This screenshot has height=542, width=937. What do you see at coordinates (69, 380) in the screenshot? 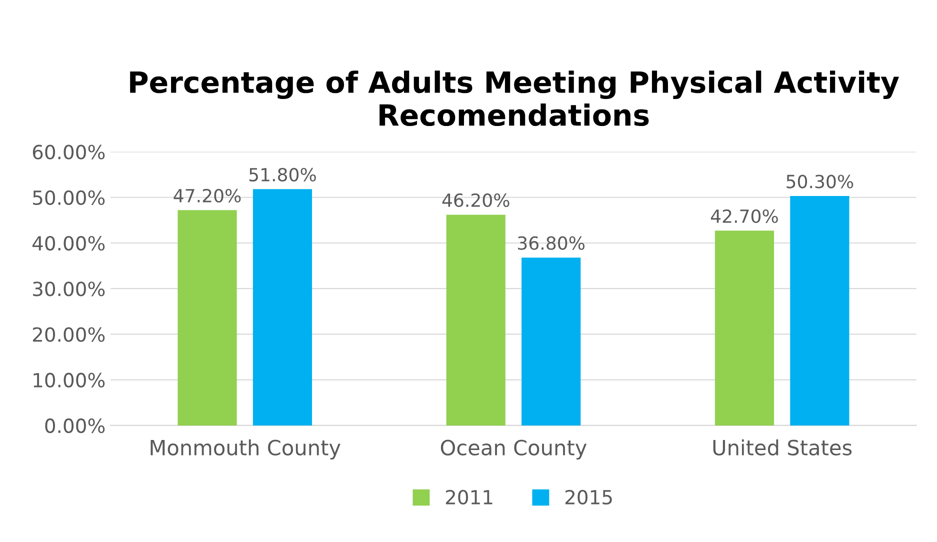
I see `y-tick-label: 10.00%` at bounding box center [69, 380].